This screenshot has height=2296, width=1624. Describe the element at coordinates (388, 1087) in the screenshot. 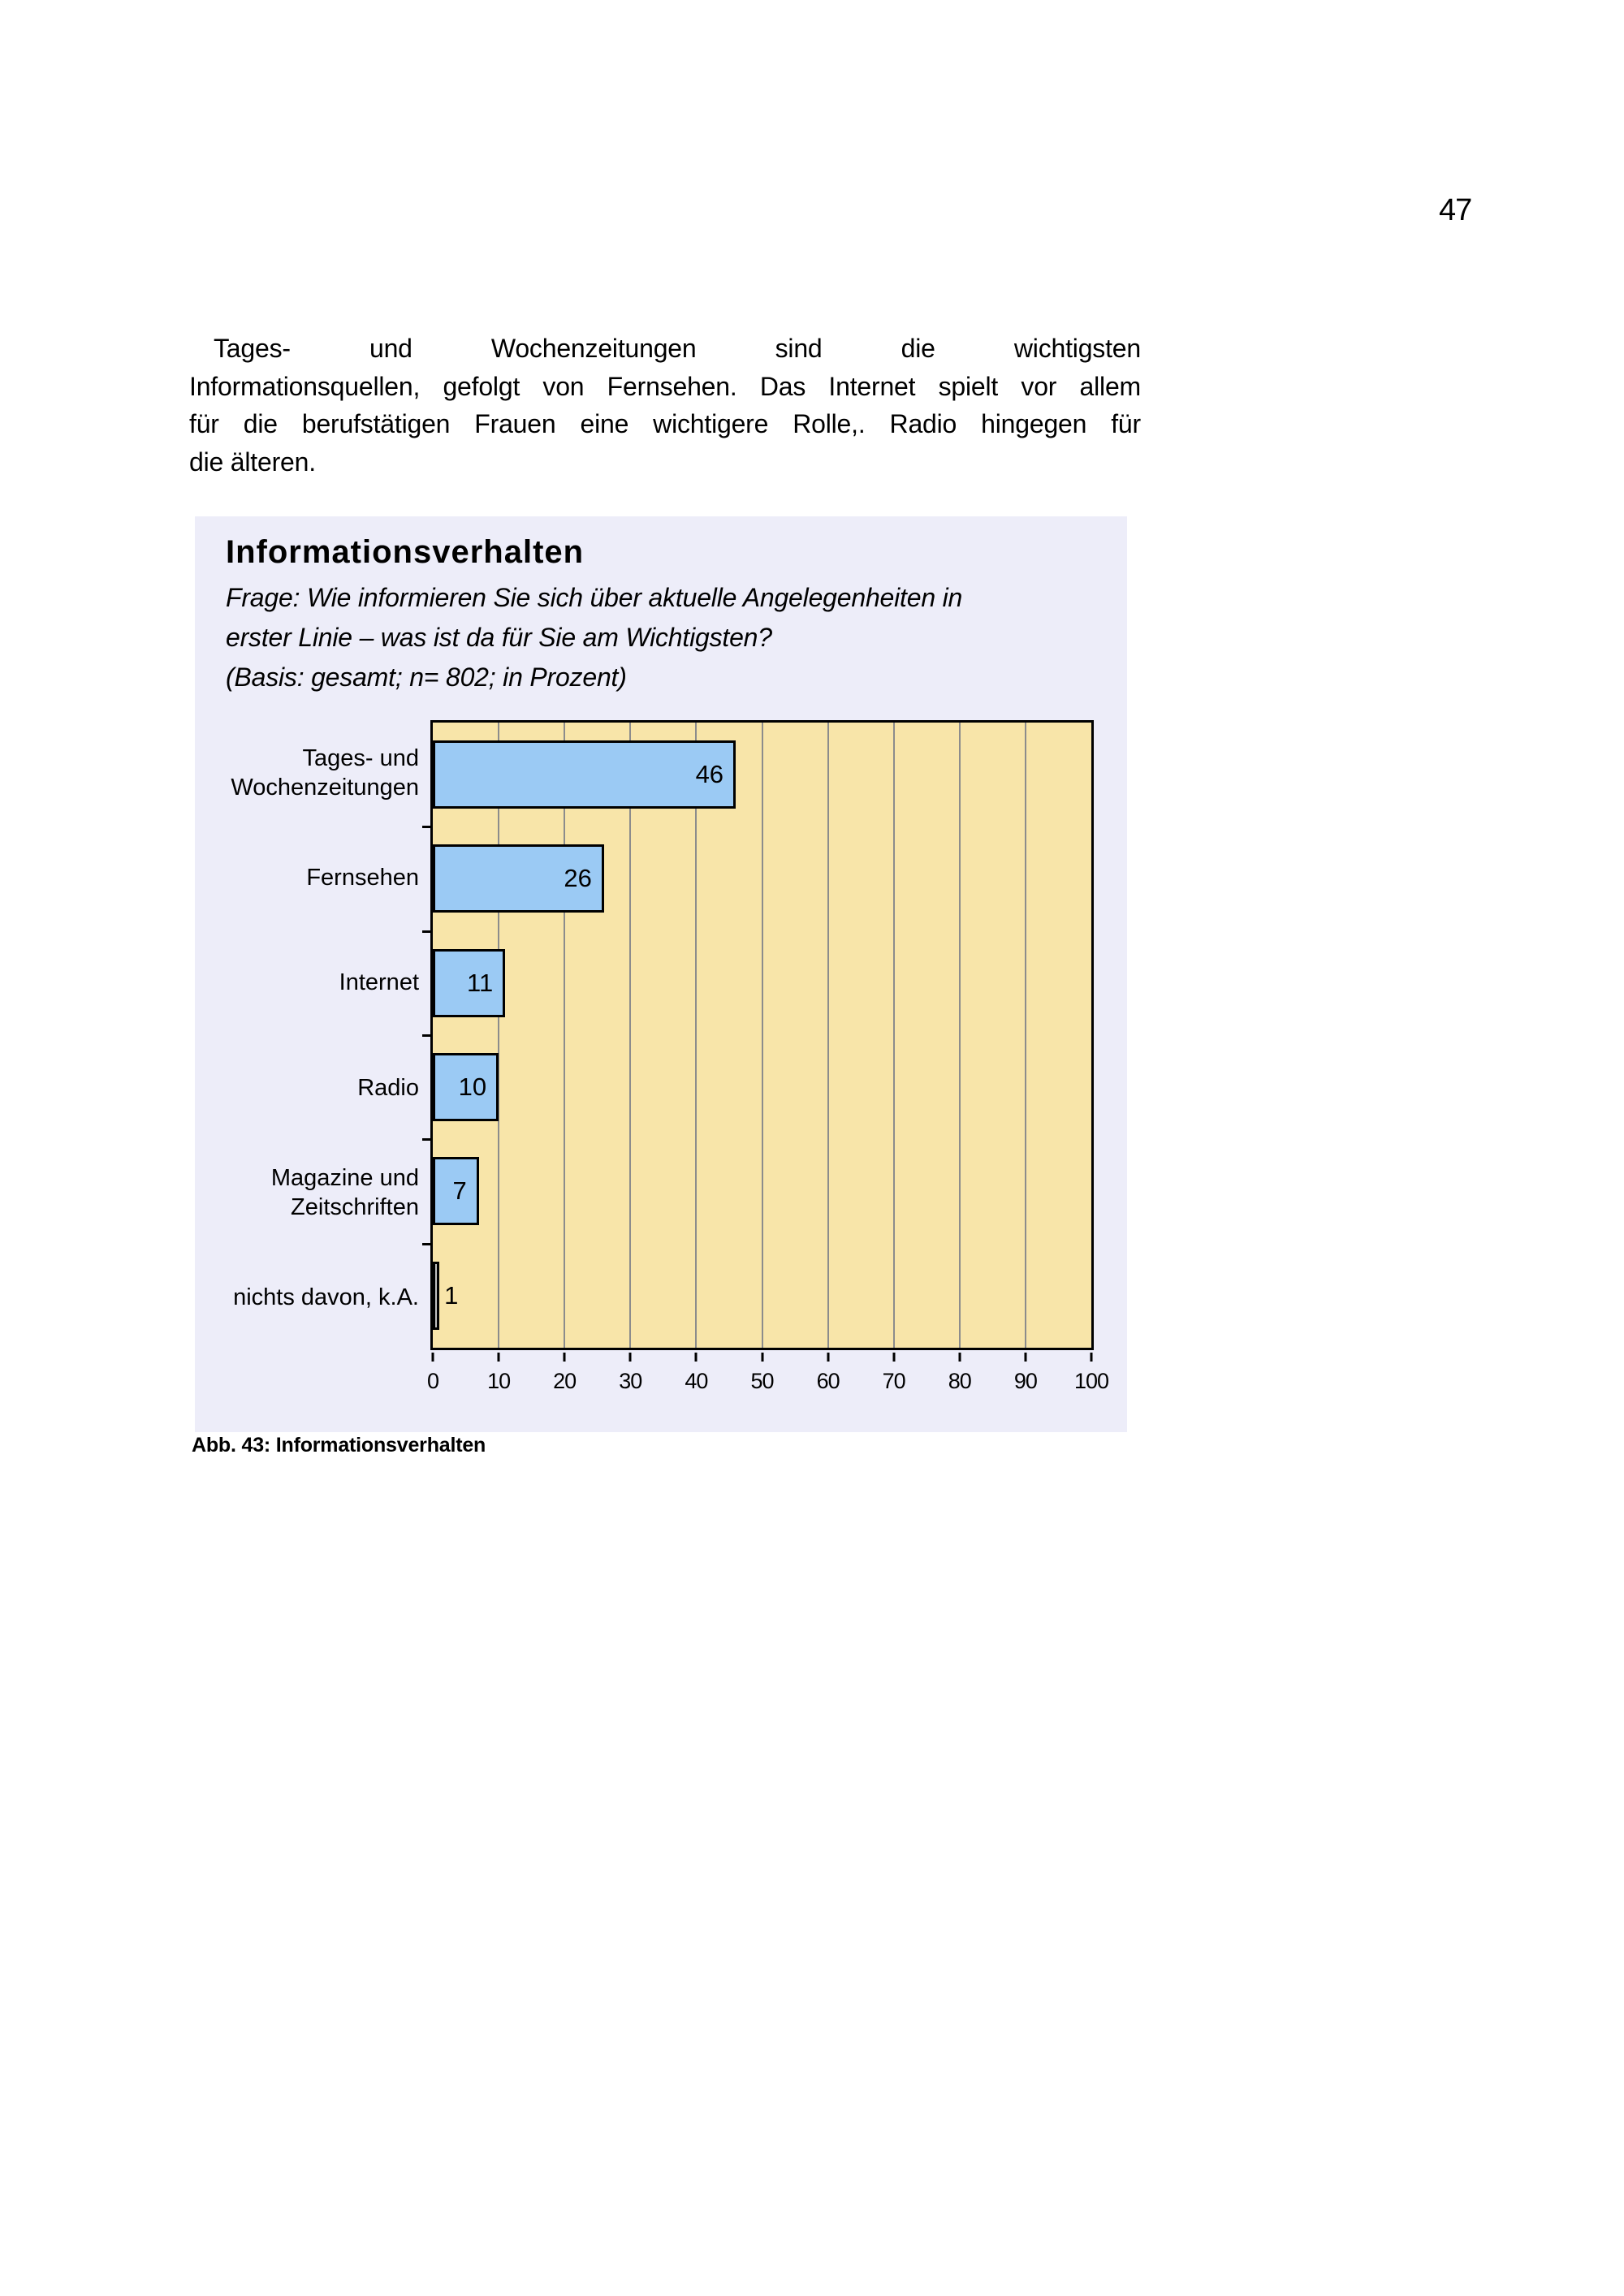

I see `category-label: Radio` at that location.